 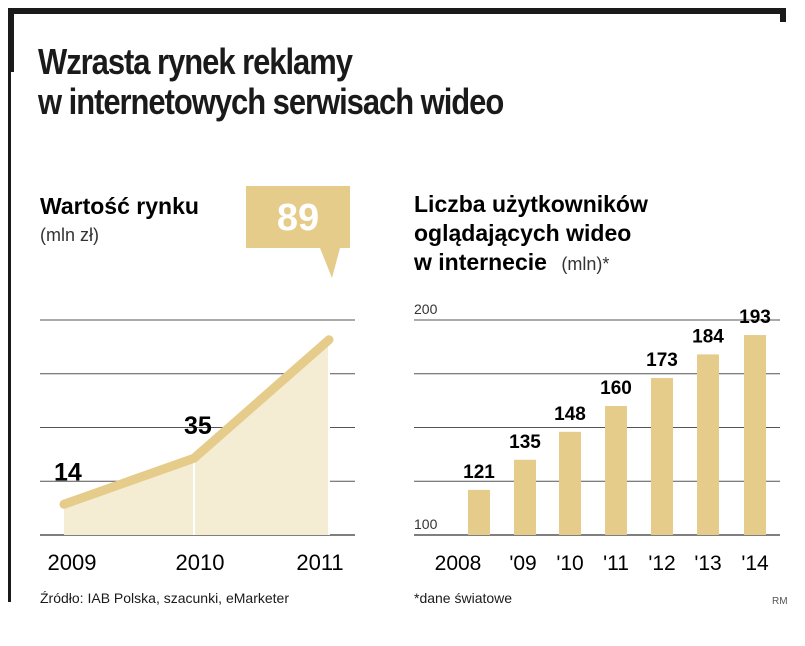 I want to click on viewers-title-line-3: w internecie, so click(x=480, y=262).